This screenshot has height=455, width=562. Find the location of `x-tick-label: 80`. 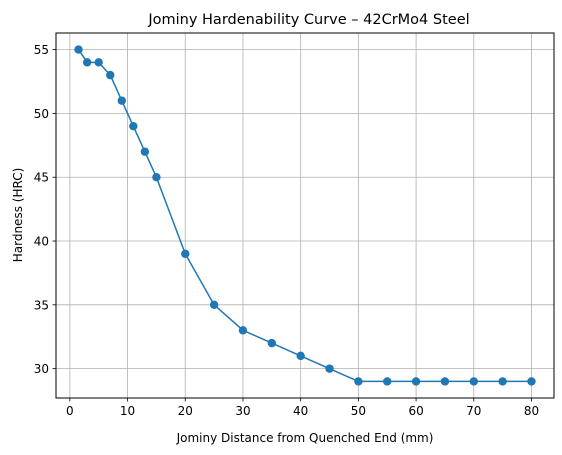

x-tick-label: 80 is located at coordinates (531, 411).